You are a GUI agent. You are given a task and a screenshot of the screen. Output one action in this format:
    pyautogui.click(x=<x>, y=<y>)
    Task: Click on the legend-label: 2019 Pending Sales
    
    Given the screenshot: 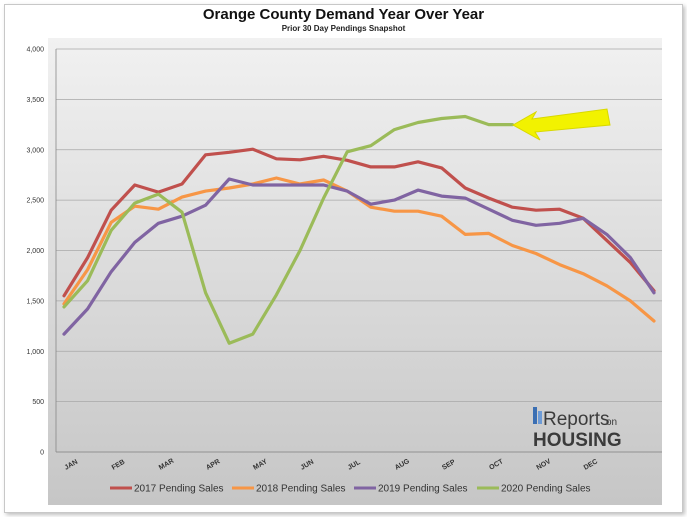 What is the action you would take?
    pyautogui.click(x=423, y=489)
    